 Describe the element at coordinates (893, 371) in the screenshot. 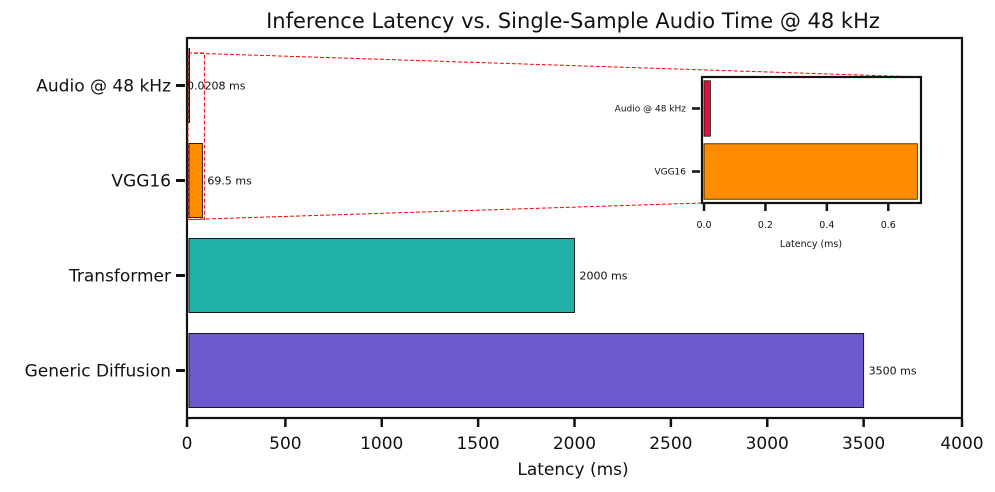

I see `data-label-generic-diffusion: 3500 ms` at that location.